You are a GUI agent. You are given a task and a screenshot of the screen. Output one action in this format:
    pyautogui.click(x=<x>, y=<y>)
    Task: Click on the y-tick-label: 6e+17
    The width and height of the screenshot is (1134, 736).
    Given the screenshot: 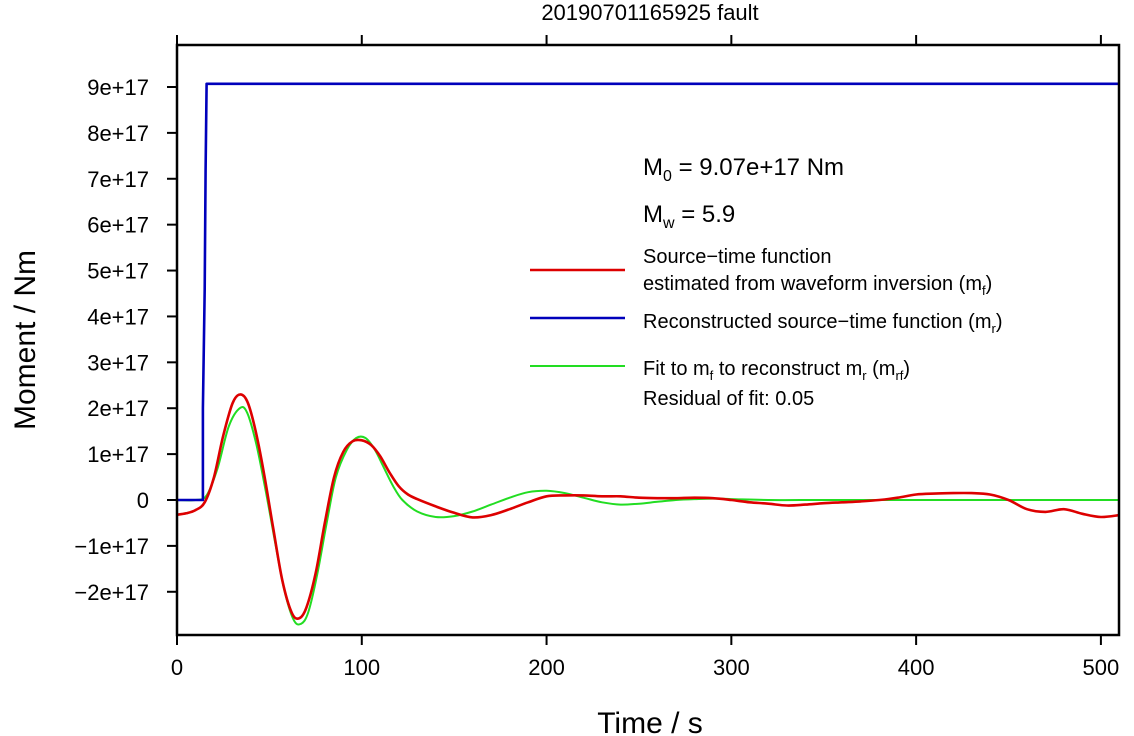 What is the action you would take?
    pyautogui.click(x=118, y=225)
    